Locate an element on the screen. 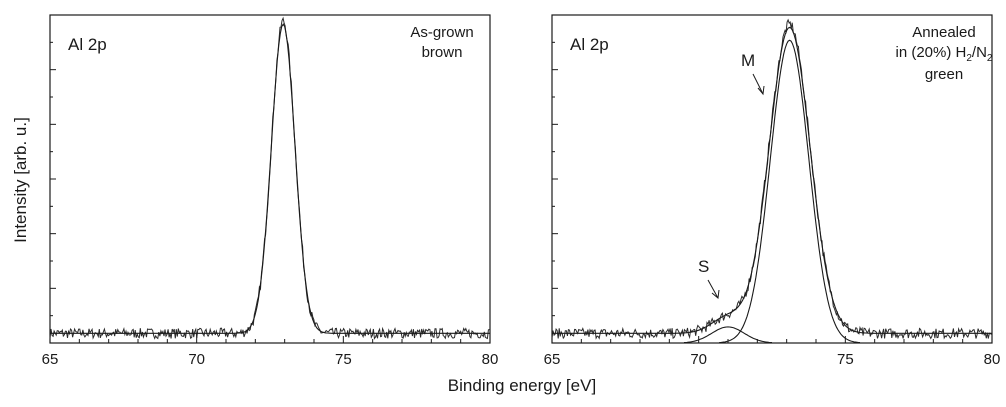 This screenshot has height=407, width=1006. peak-label-m: M is located at coordinates (748, 60).